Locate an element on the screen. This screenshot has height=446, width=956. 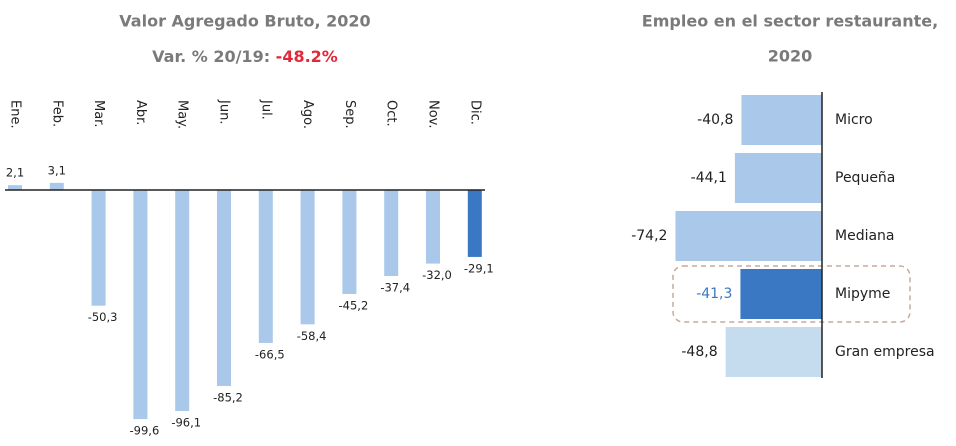
category-label: Gran empresa is located at coordinates (885, 352).